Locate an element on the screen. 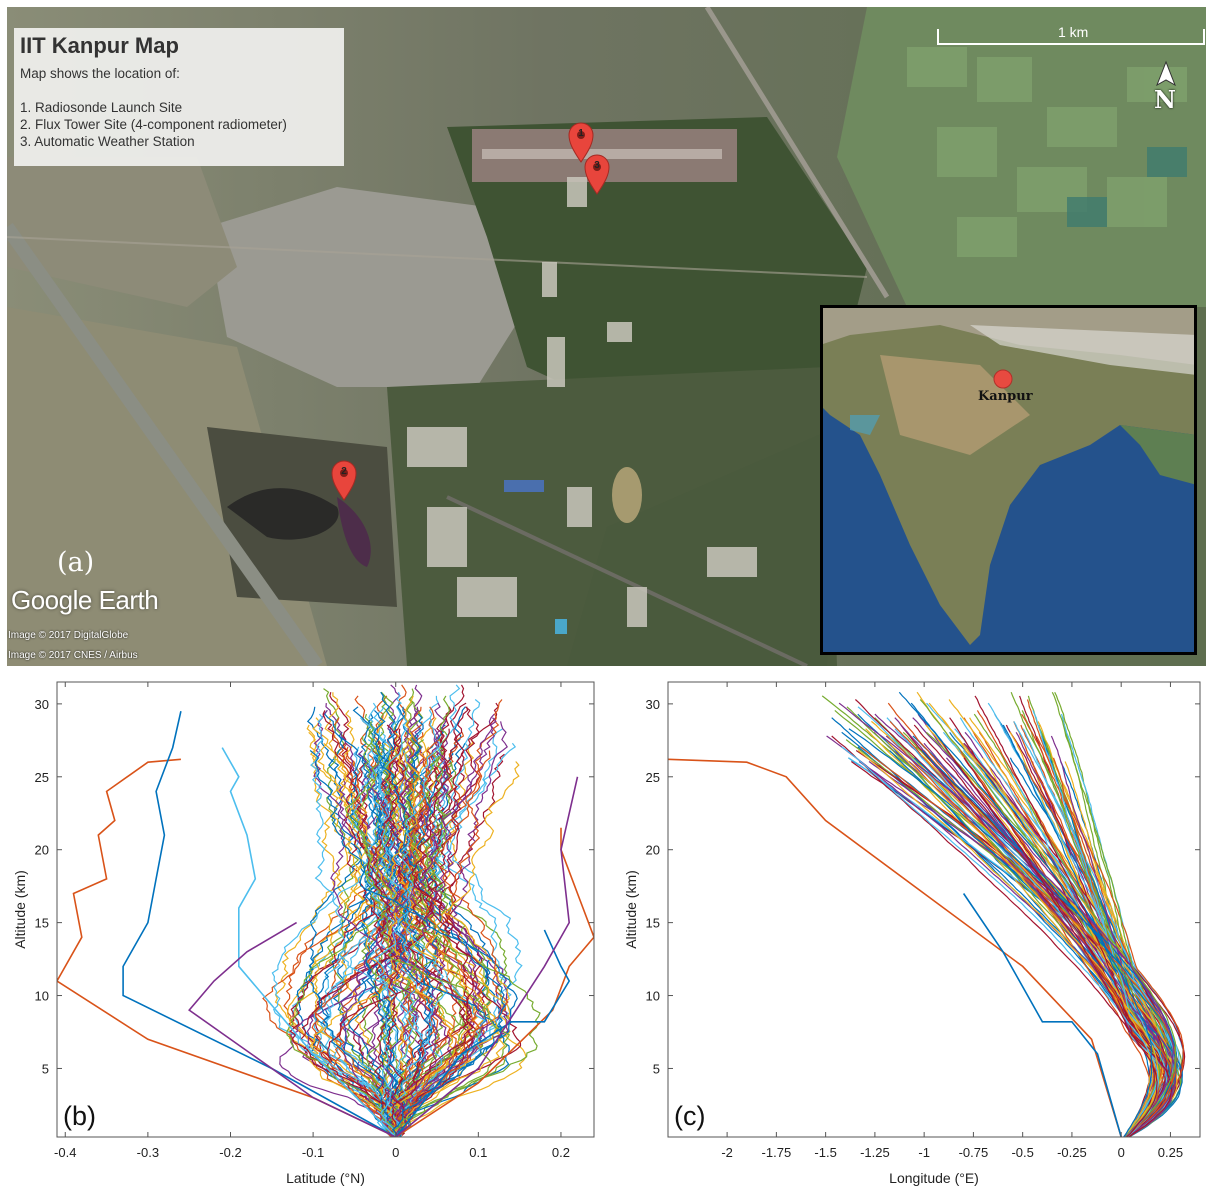  google-earth-logo: Google Earth is located at coordinates (85, 600).